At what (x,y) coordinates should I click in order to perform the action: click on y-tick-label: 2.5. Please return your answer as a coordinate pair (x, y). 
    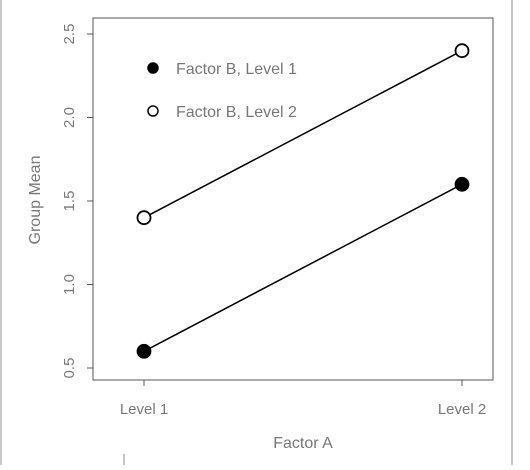
    Looking at the image, I should click on (69, 34).